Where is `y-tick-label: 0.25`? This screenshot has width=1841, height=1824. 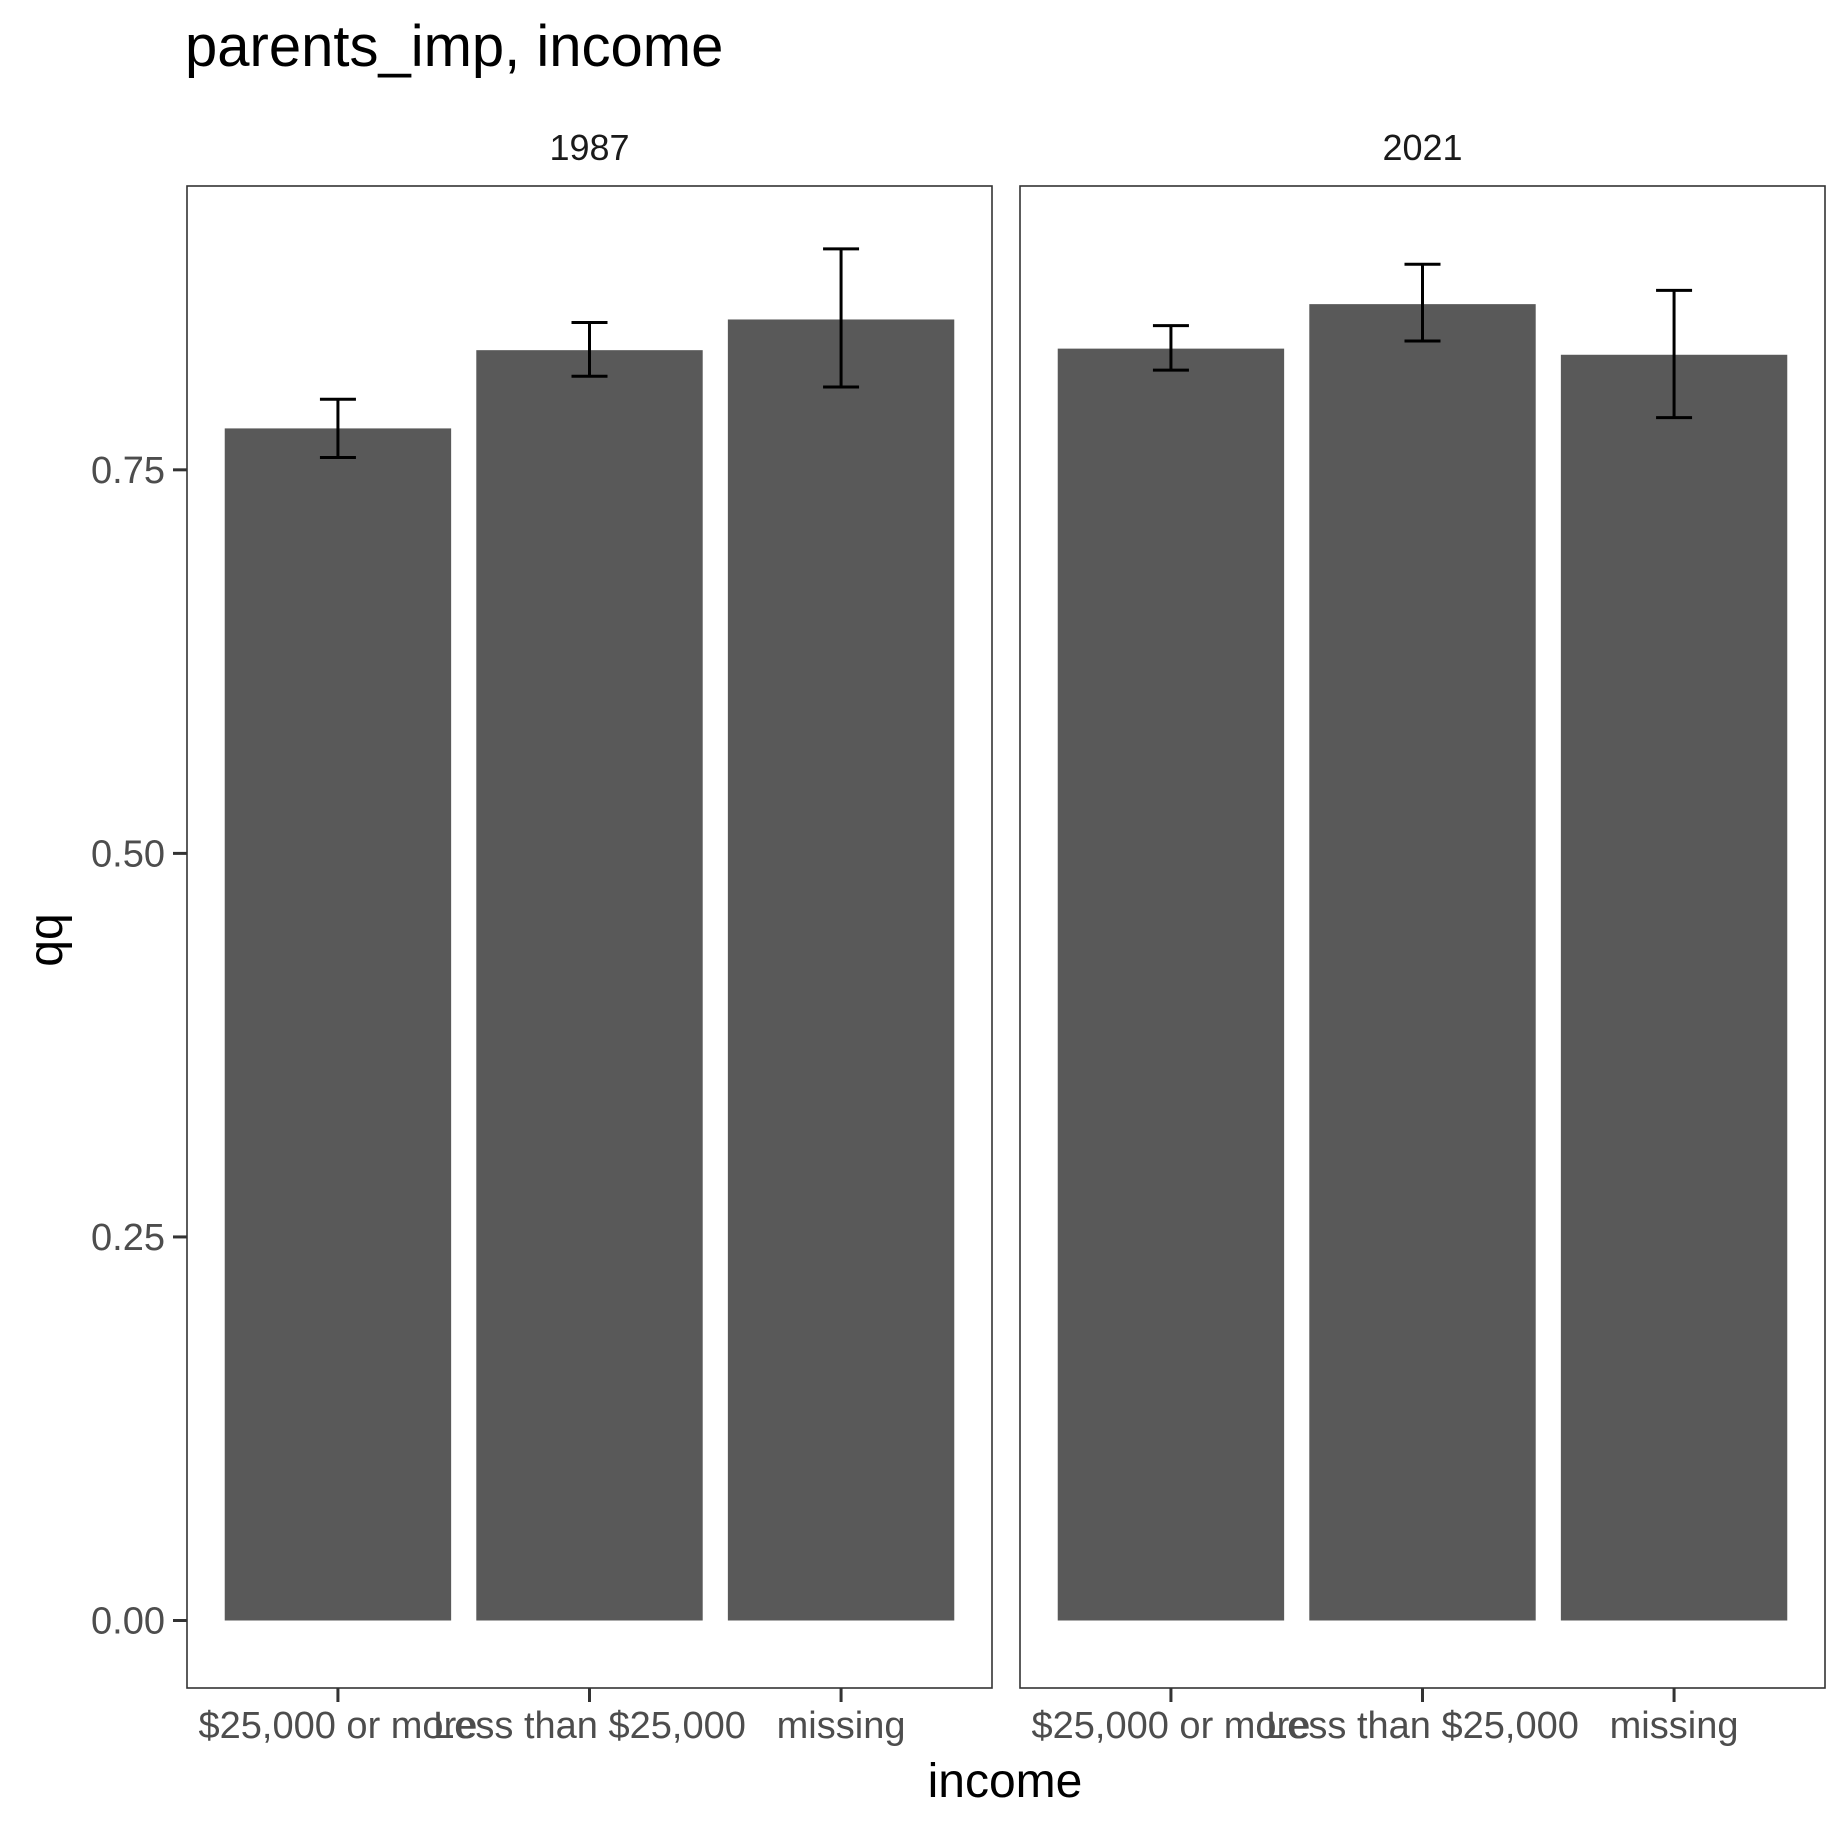
y-tick-label: 0.25 is located at coordinates (128, 1238).